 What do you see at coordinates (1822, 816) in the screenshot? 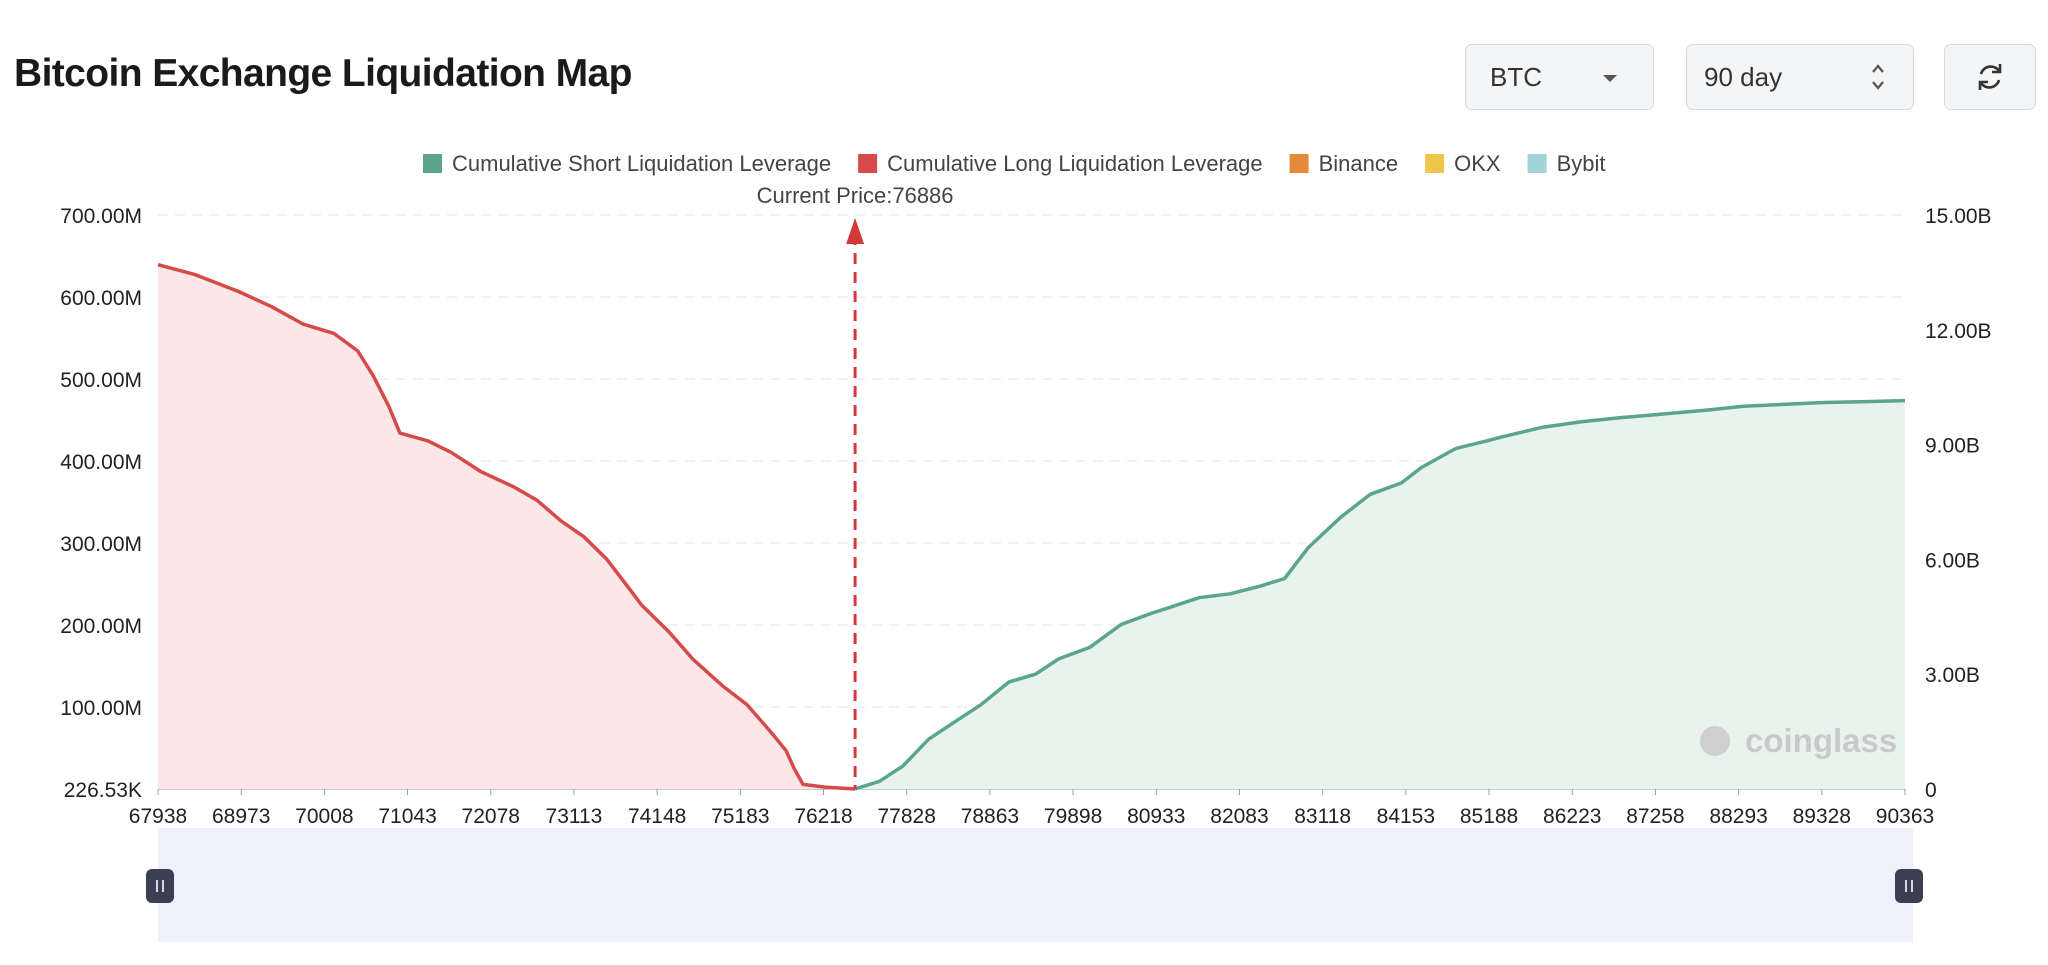
I see `x-tick-label: 89328` at bounding box center [1822, 816].